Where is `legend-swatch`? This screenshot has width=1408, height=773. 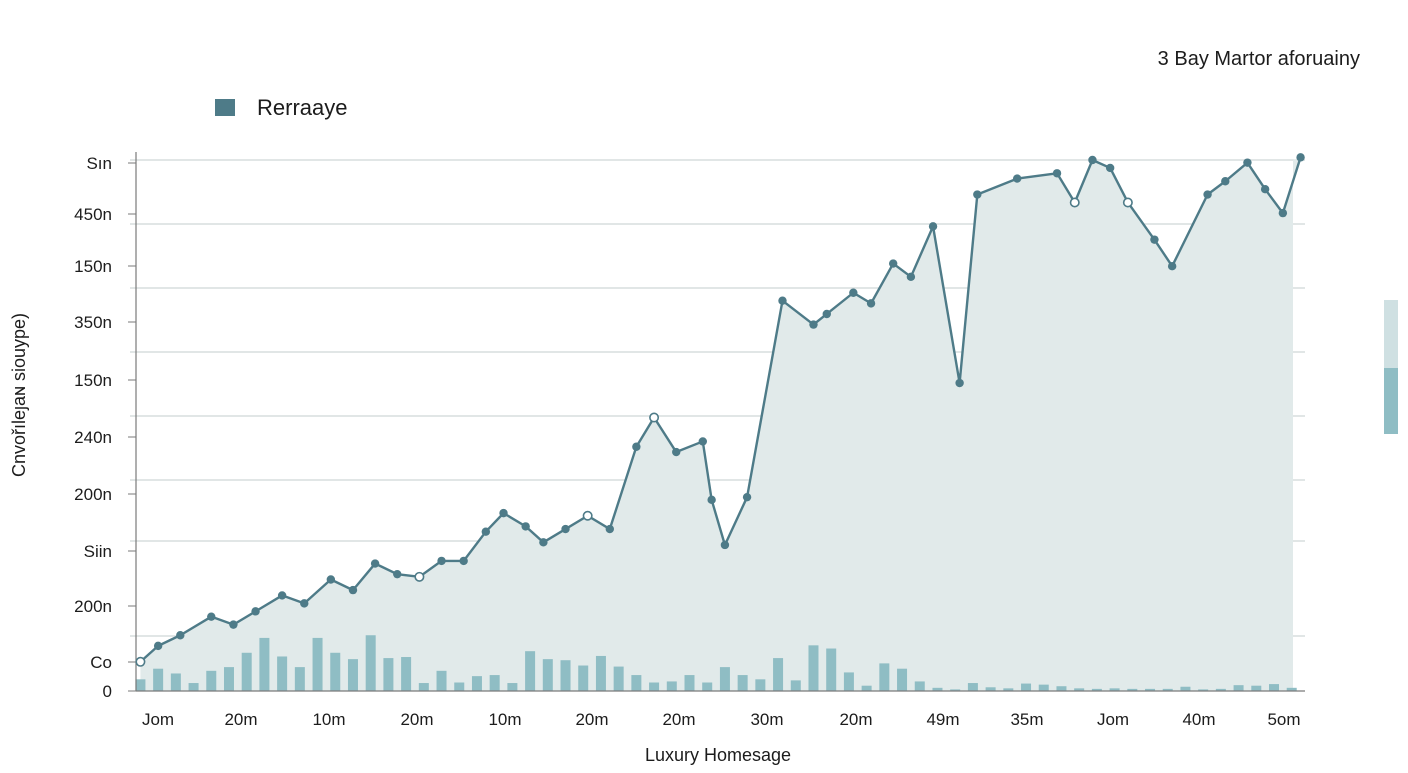
legend-swatch is located at coordinates (225, 107).